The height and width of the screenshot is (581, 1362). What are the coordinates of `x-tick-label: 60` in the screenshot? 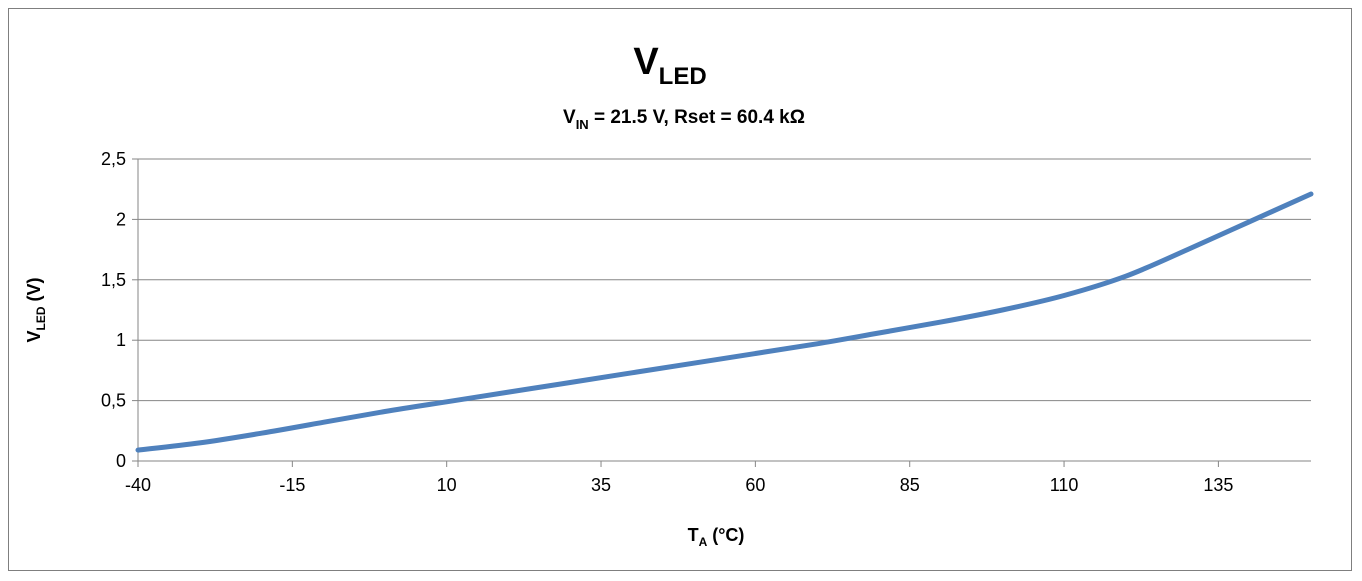 It's located at (755, 485).